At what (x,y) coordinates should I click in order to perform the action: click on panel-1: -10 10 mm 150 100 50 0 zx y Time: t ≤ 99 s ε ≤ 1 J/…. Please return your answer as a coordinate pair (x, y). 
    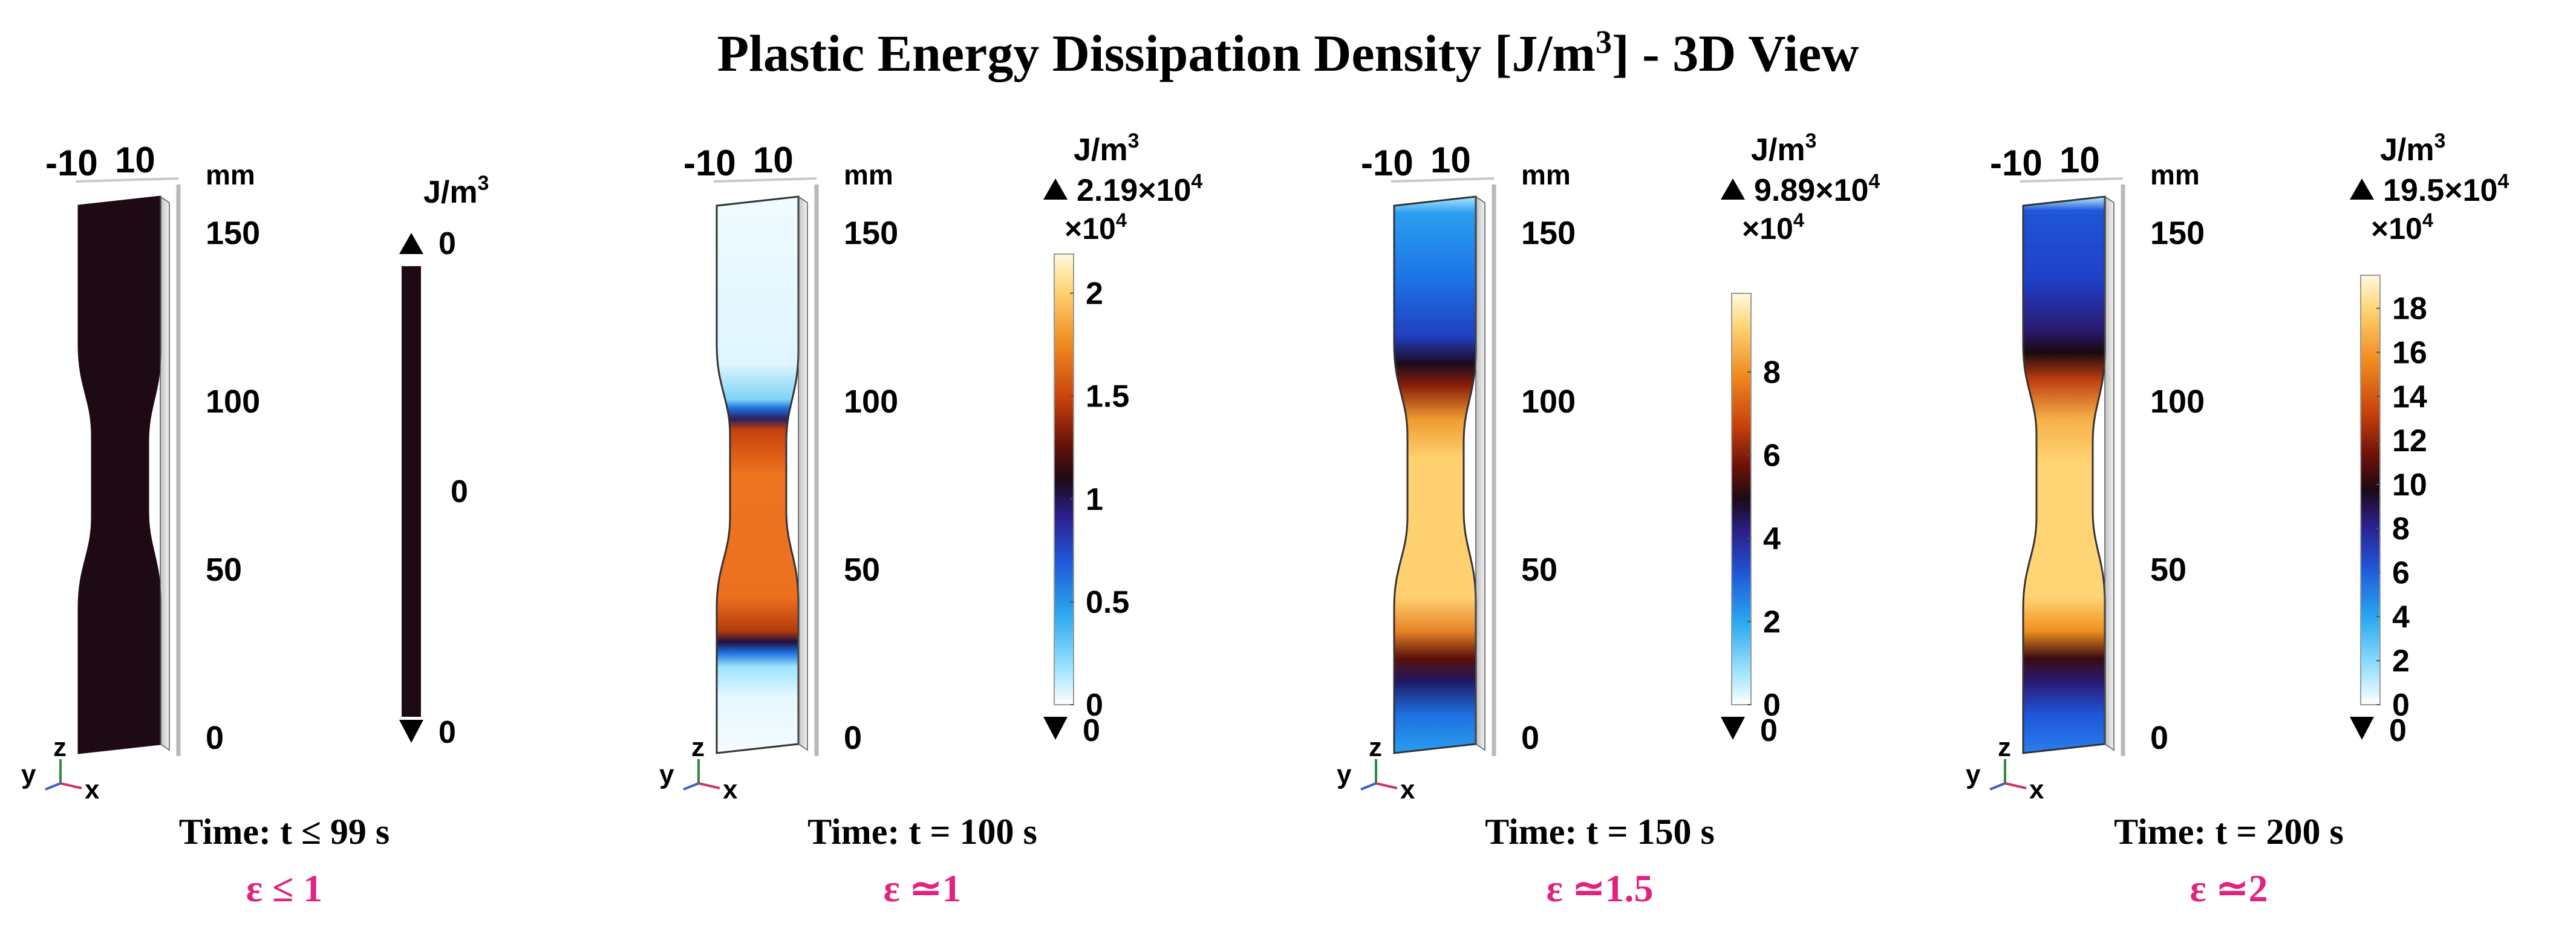
    Looking at the image, I should click on (255, 525).